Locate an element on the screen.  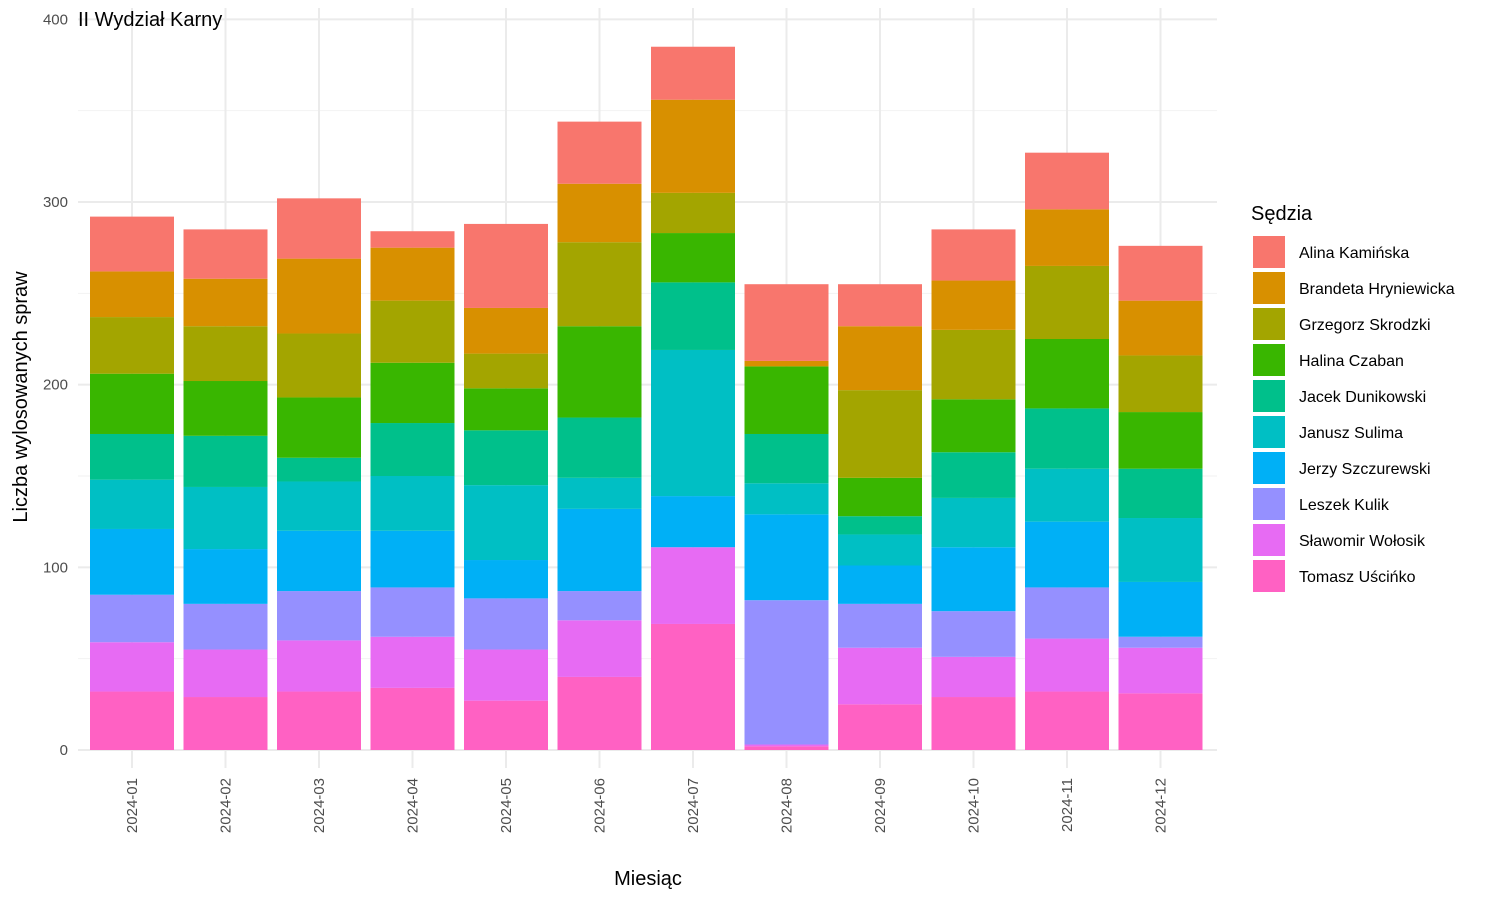
legend-label: Alina Kamińska is located at coordinates (1354, 253).